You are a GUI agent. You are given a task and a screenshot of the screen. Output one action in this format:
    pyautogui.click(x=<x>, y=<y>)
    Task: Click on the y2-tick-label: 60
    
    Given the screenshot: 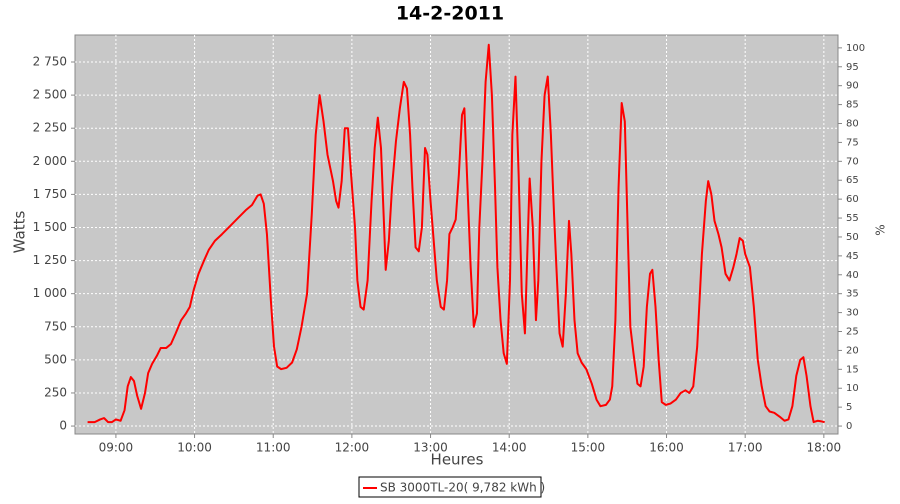 What is the action you would take?
    pyautogui.click(x=852, y=199)
    